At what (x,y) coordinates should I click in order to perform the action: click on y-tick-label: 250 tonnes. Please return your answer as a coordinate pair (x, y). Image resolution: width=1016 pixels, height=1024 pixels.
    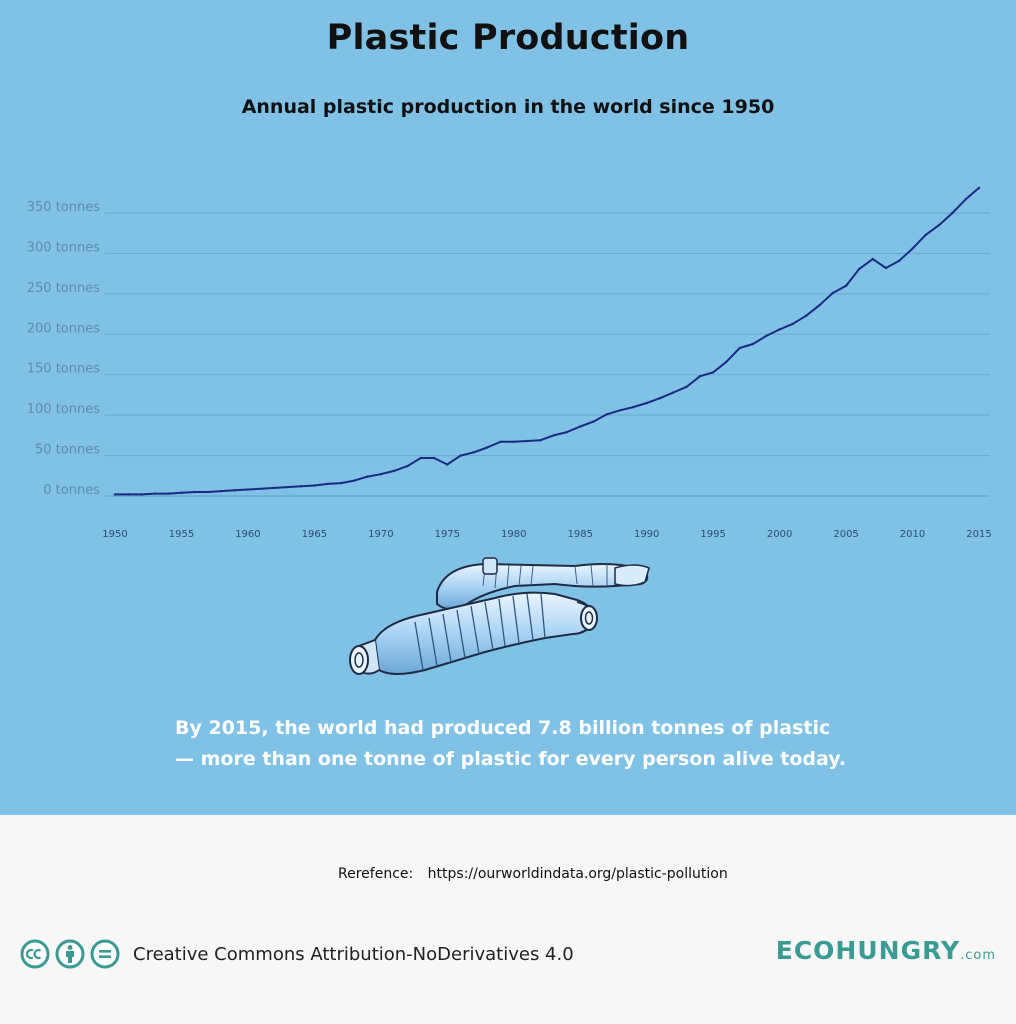
    Looking at the image, I should click on (63, 288).